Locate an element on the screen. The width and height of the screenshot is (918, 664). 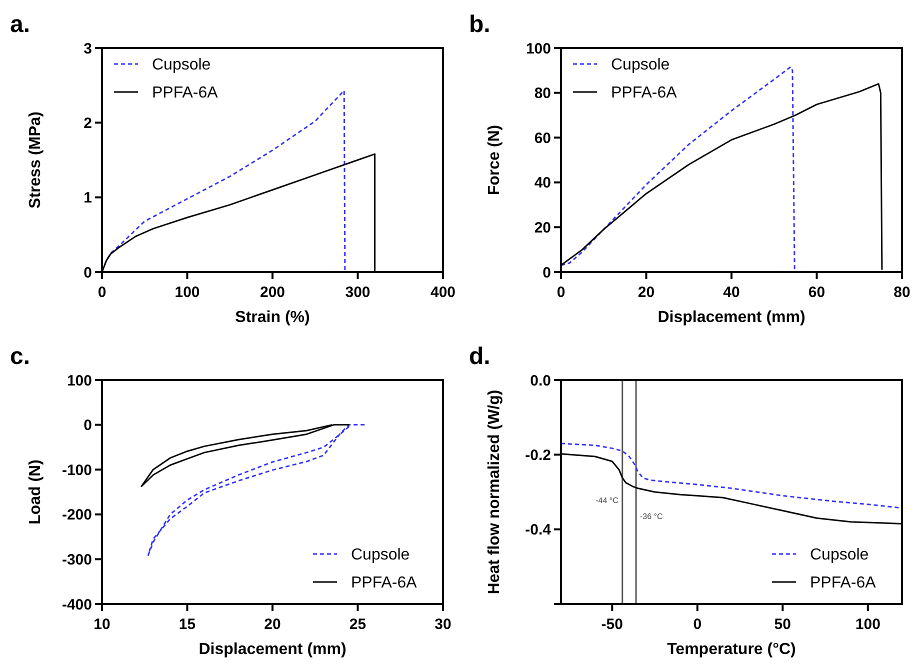
y-axis-title: Stress (MPa) is located at coordinates (35, 160).